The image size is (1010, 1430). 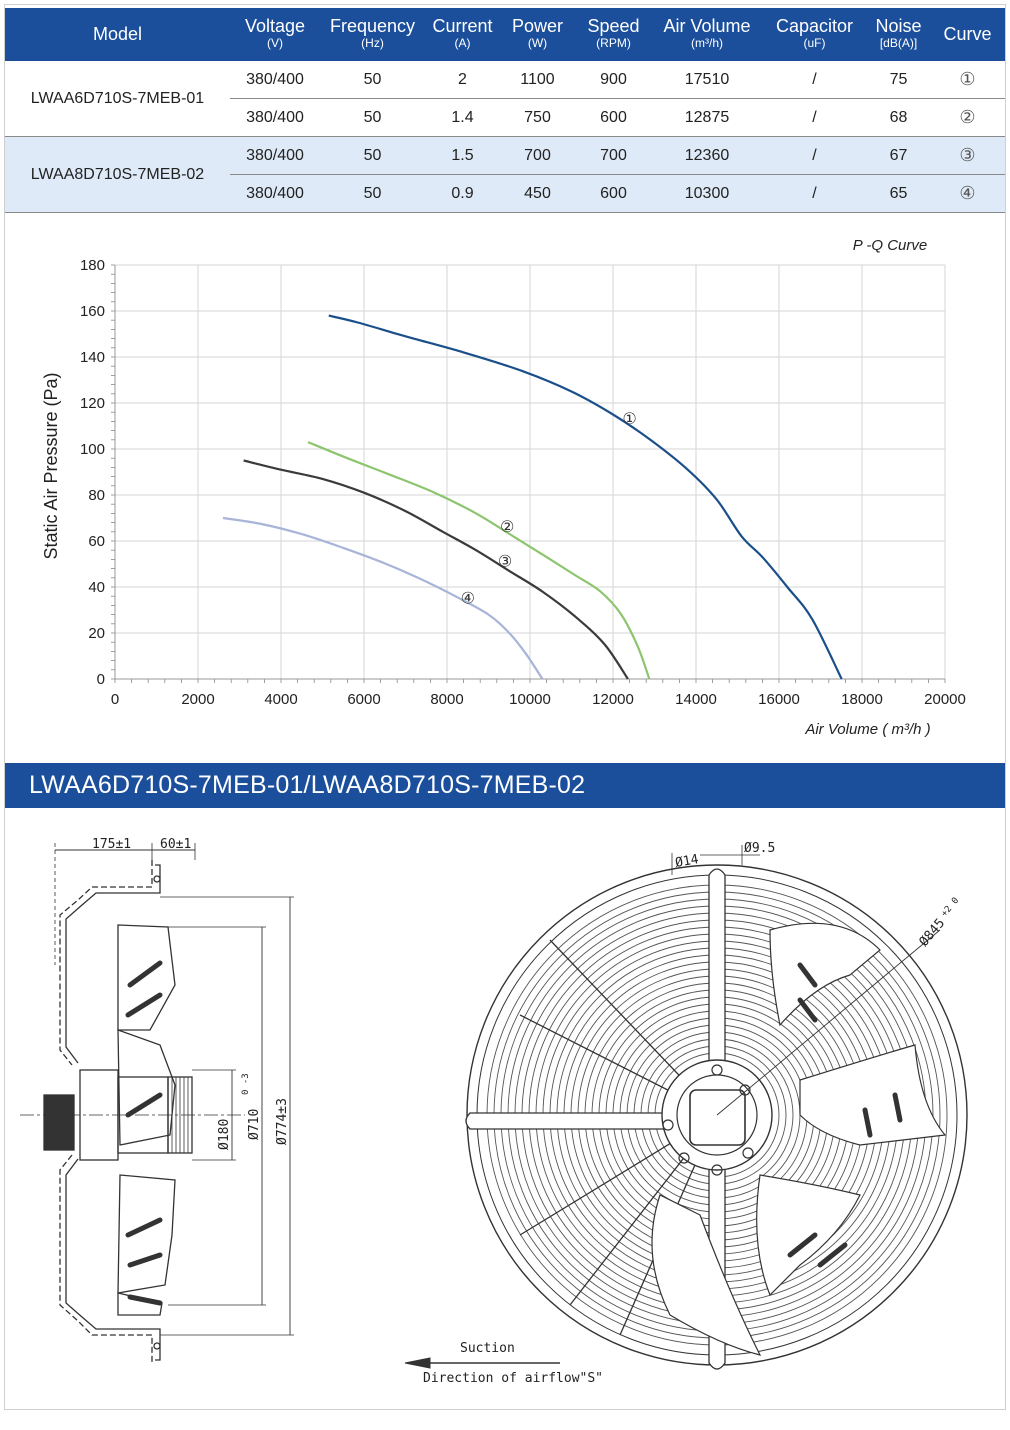 I want to click on offset-label: 60±1, so click(x=175, y=844).